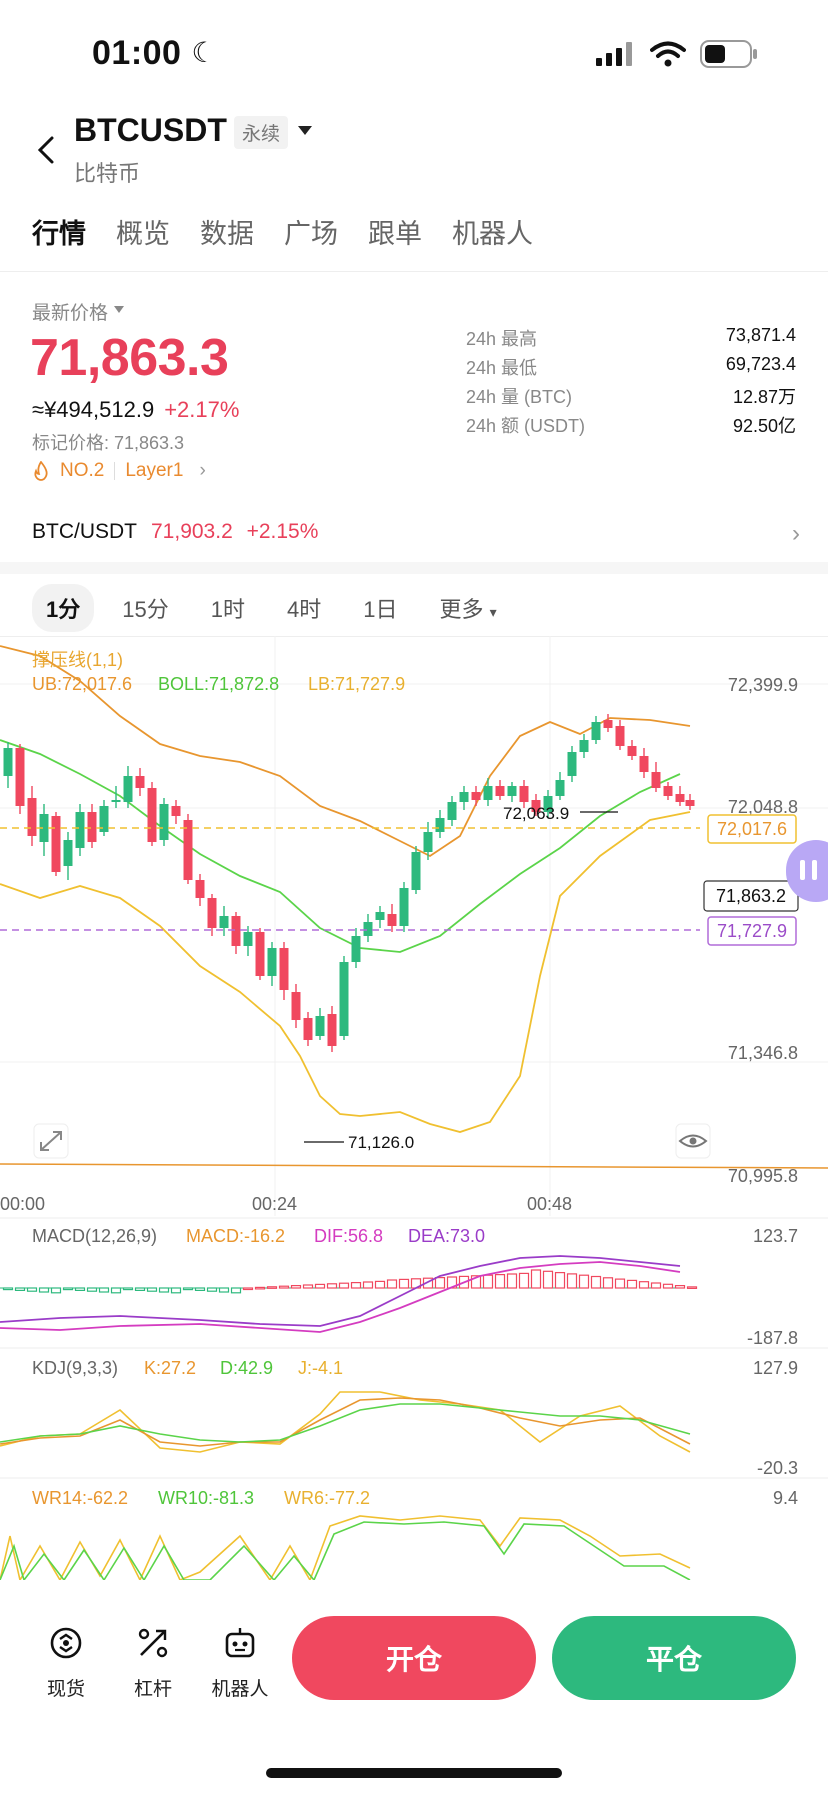  Describe the element at coordinates (41, 471) in the screenshot. I see `fire-icon` at that location.